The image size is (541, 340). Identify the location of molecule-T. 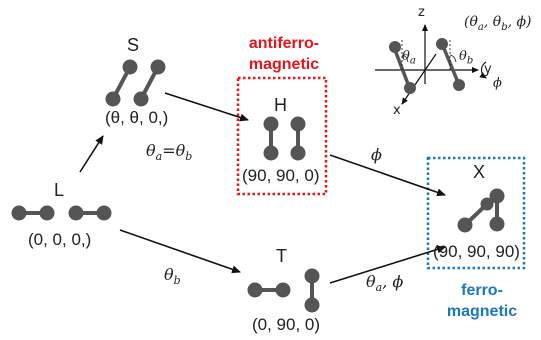
(283, 290).